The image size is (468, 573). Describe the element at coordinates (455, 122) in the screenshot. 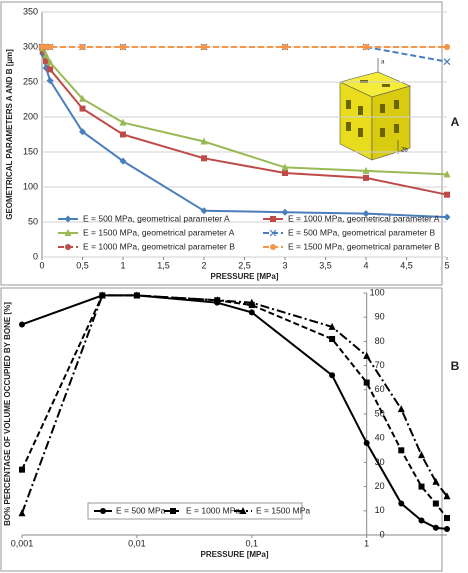

I see `panel-label: A` at that location.